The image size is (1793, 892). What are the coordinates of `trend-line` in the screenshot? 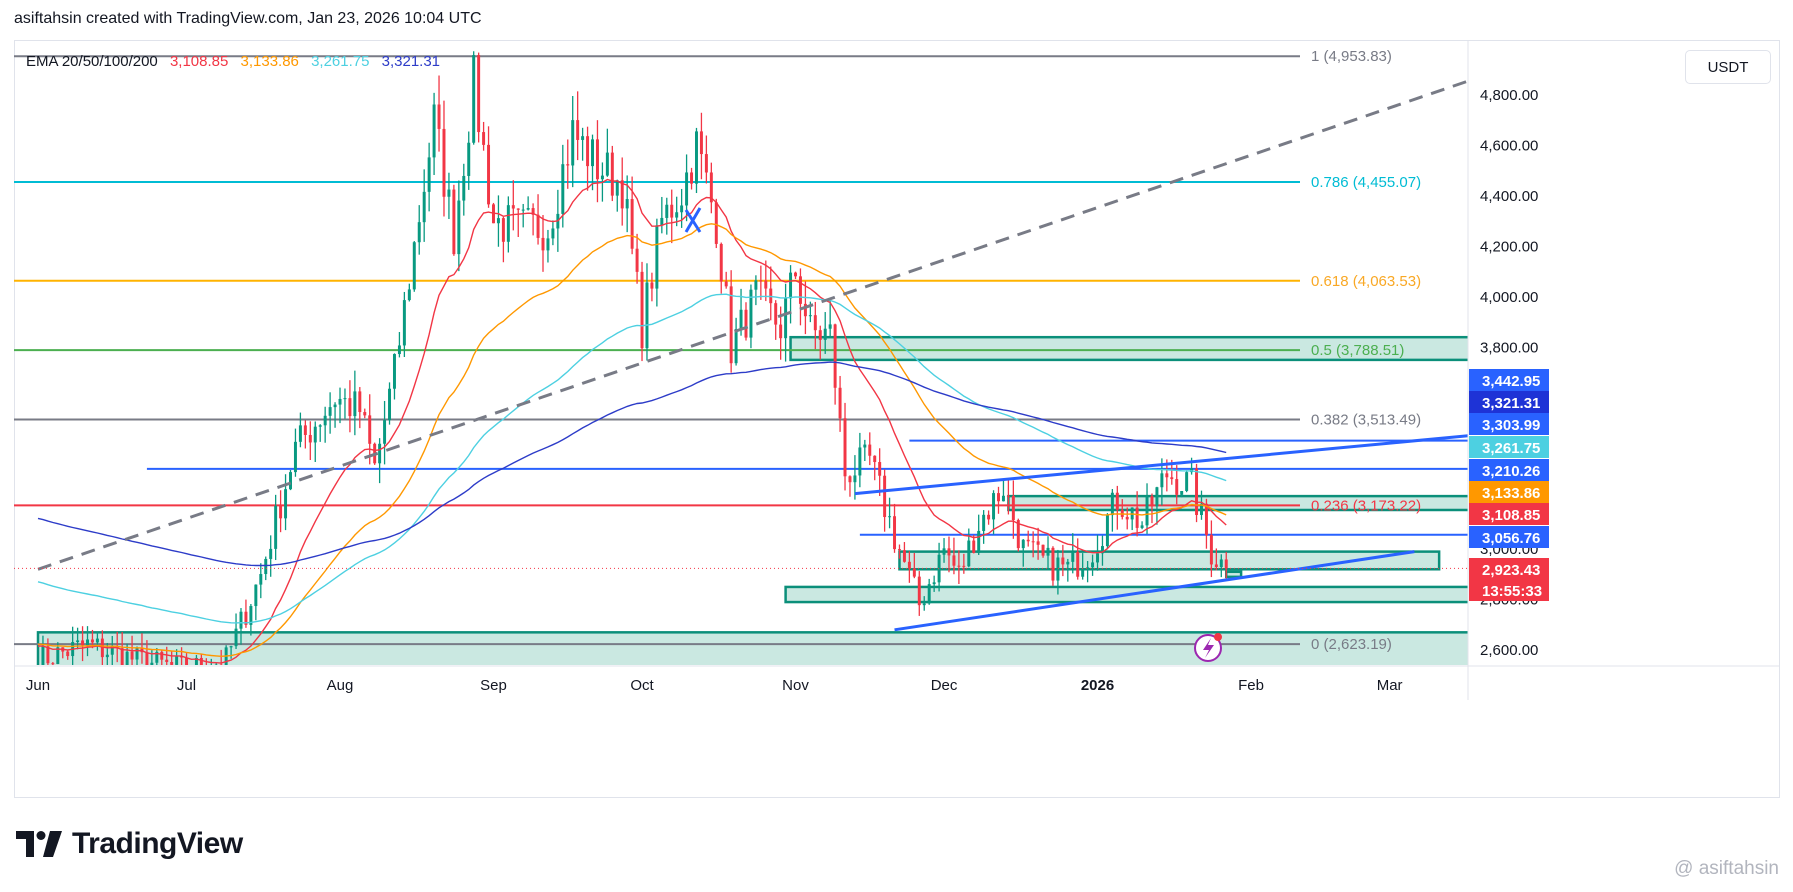 It's located at (1154, 591).